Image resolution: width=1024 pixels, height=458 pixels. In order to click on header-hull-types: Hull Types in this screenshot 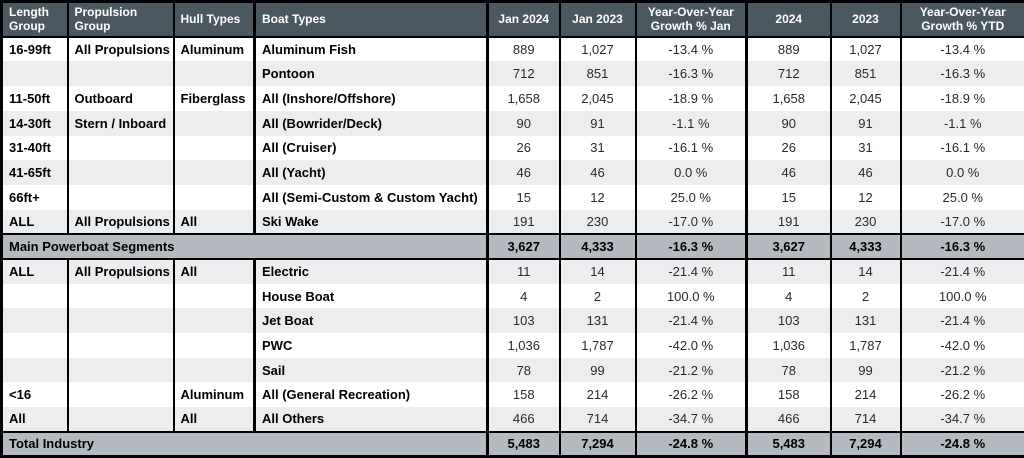, I will do `click(214, 19)`.